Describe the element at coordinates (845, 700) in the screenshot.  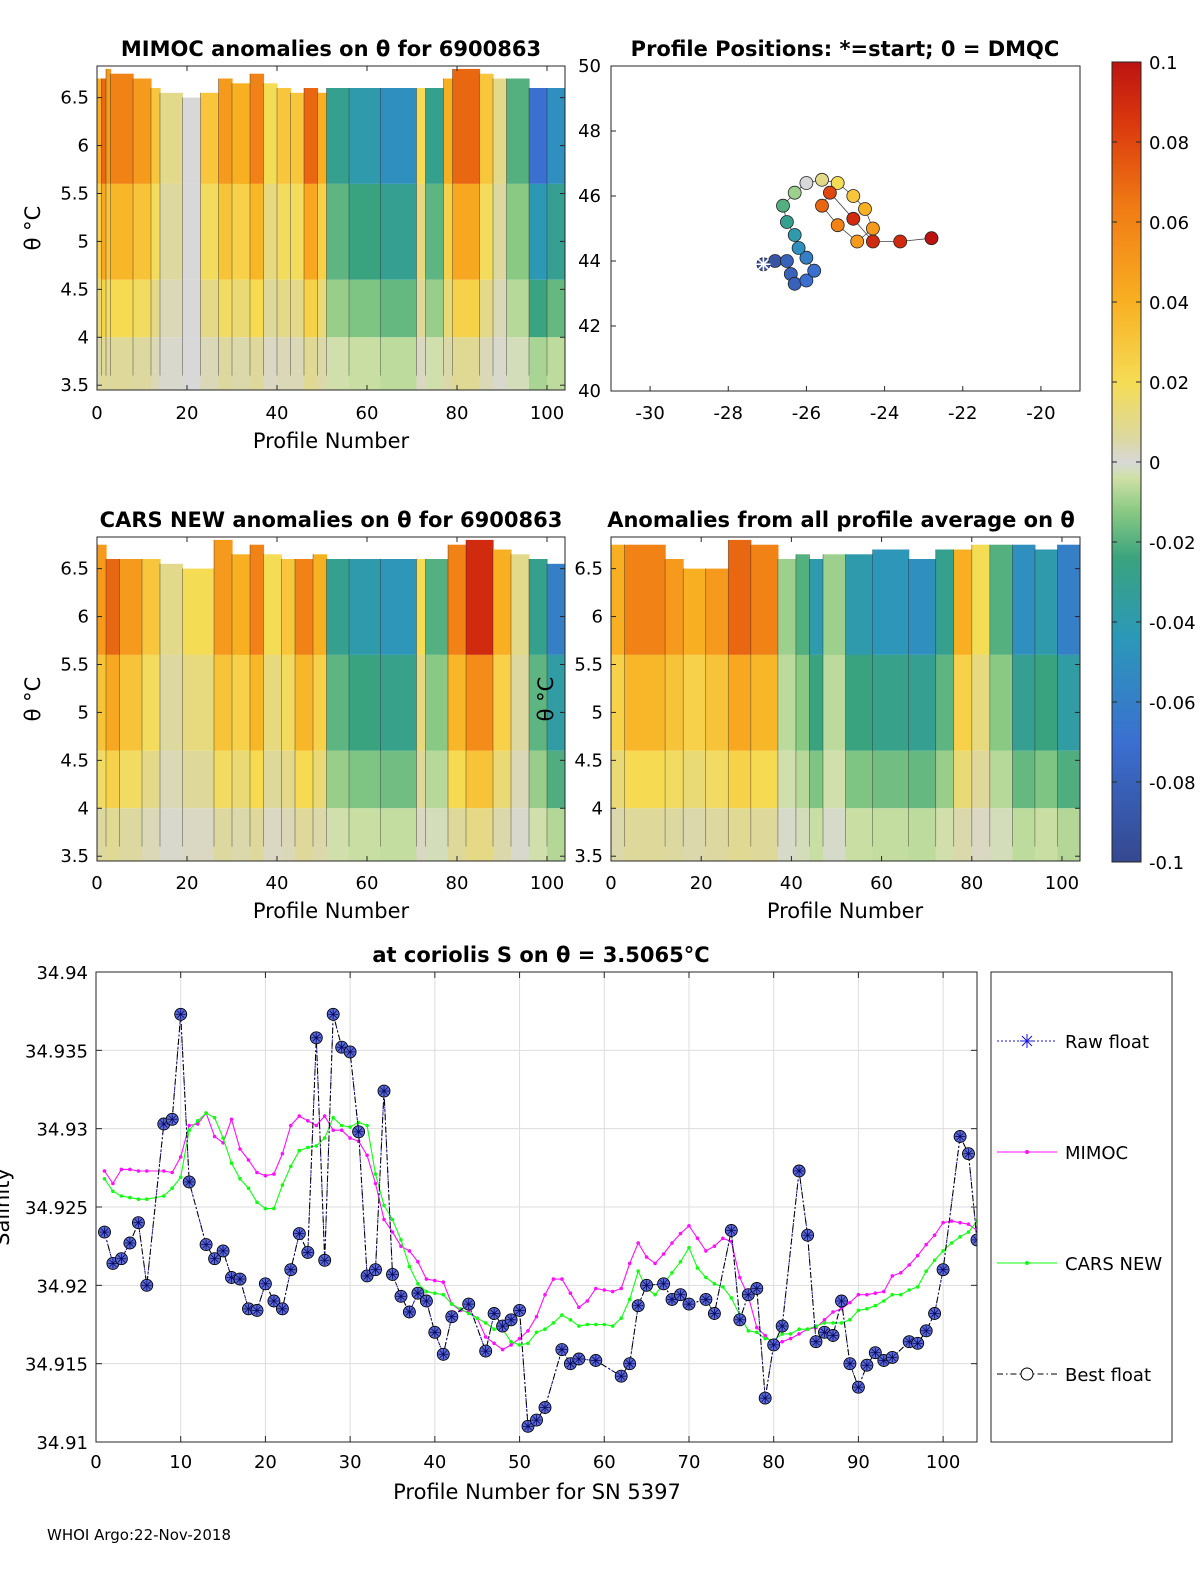
I see `avg-cells` at that location.